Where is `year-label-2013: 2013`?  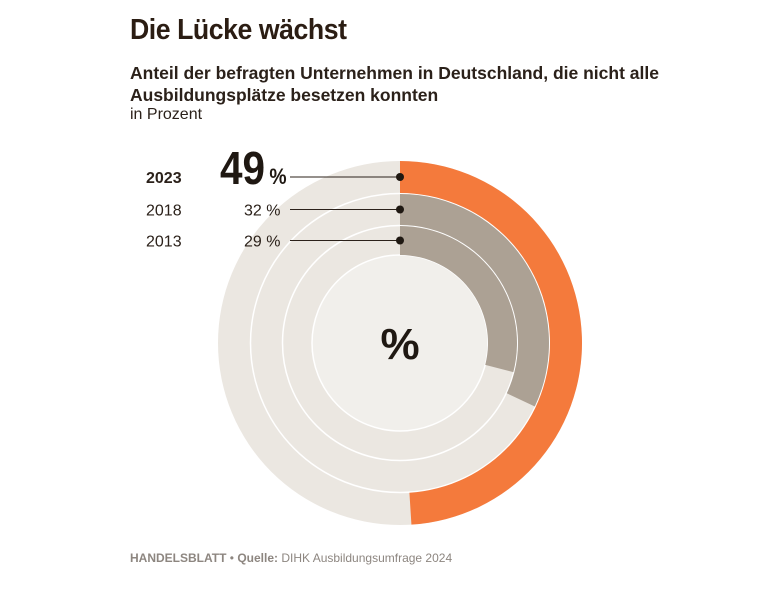
year-label-2013: 2013 is located at coordinates (164, 242).